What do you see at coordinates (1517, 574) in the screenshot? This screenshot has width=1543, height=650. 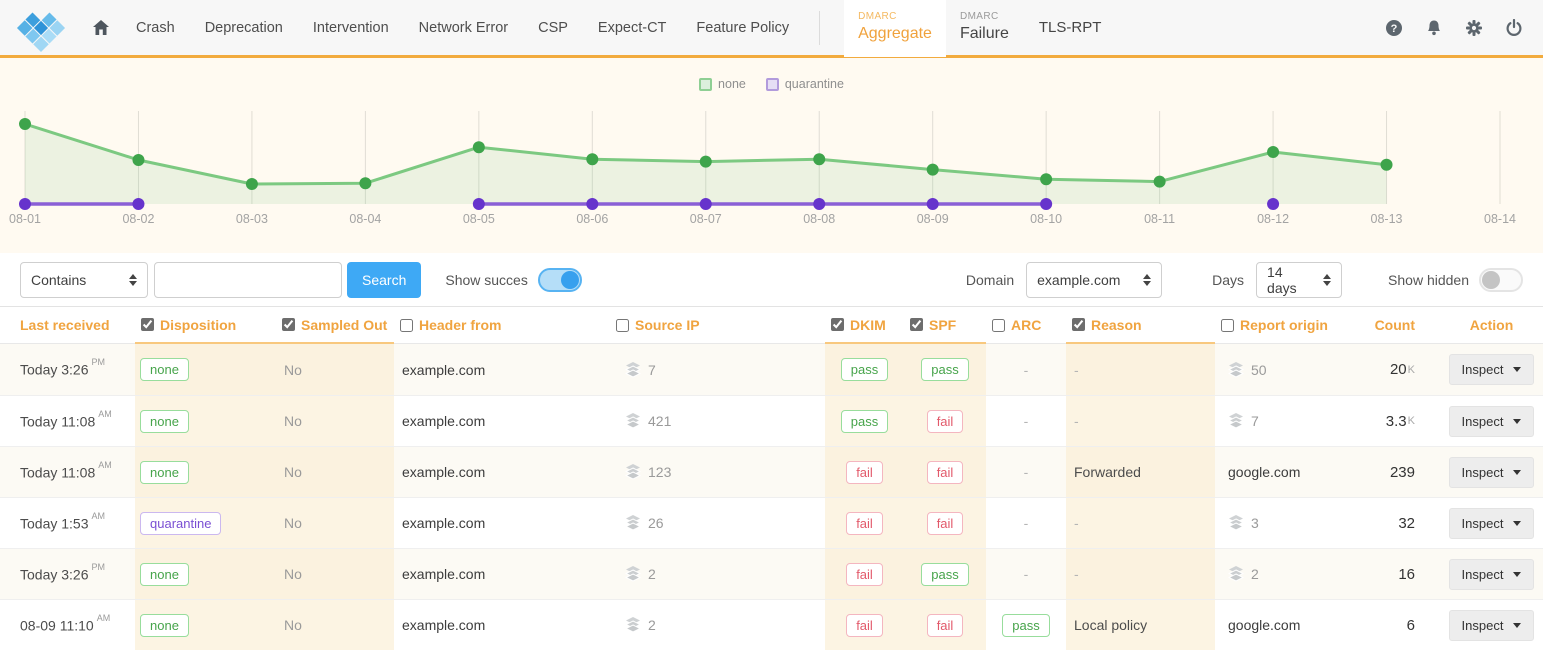 I see `chevron-down-icon` at bounding box center [1517, 574].